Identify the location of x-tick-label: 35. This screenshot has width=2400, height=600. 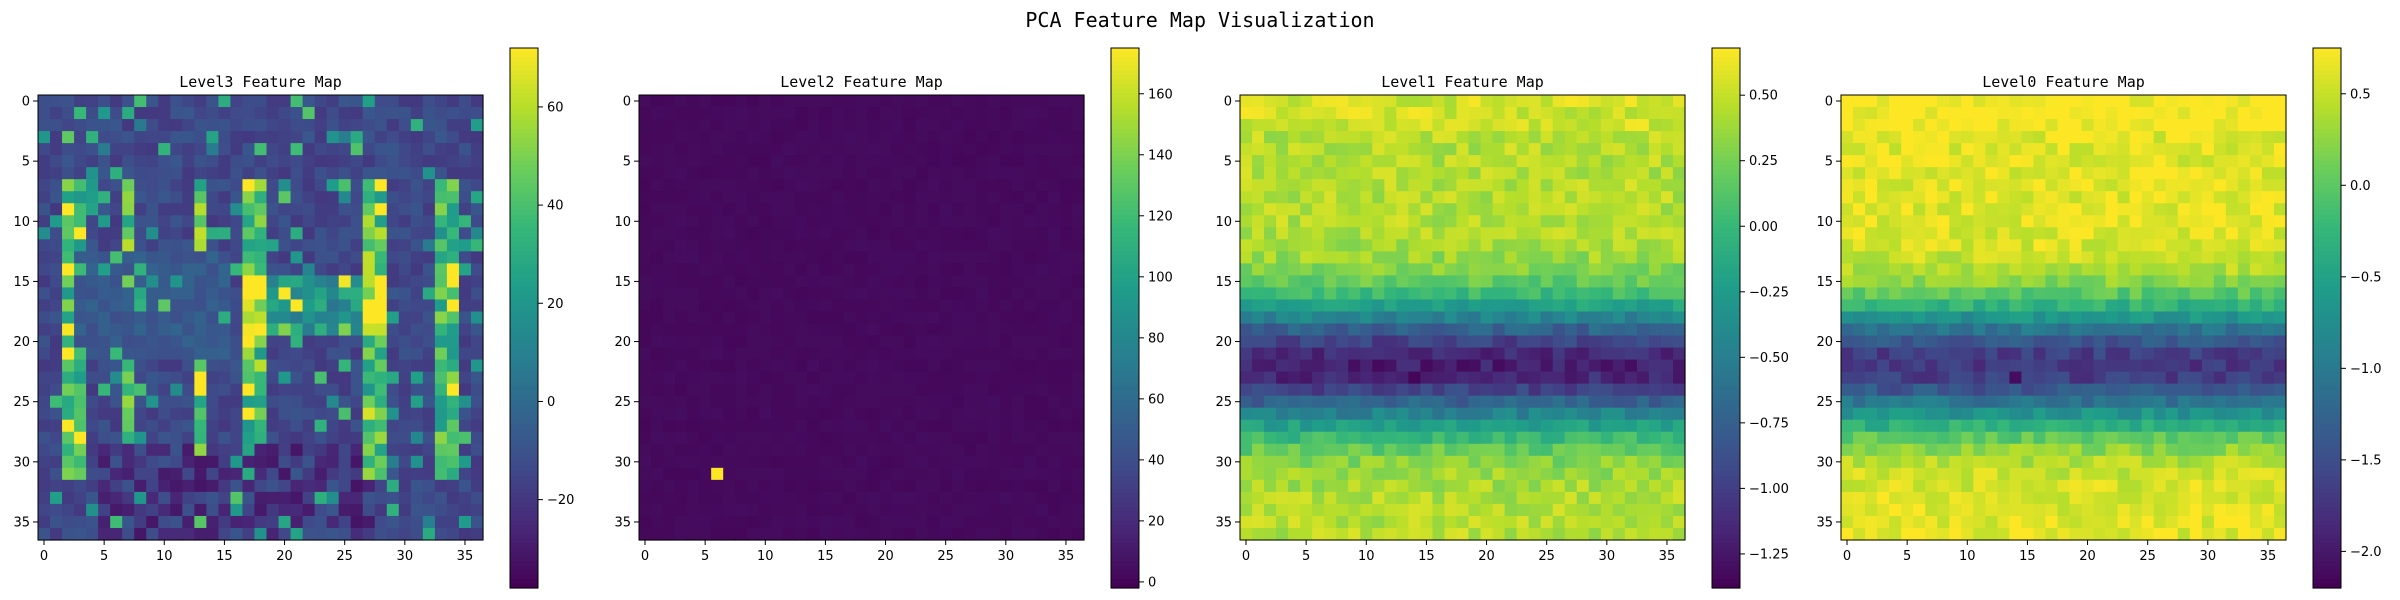
(465, 556).